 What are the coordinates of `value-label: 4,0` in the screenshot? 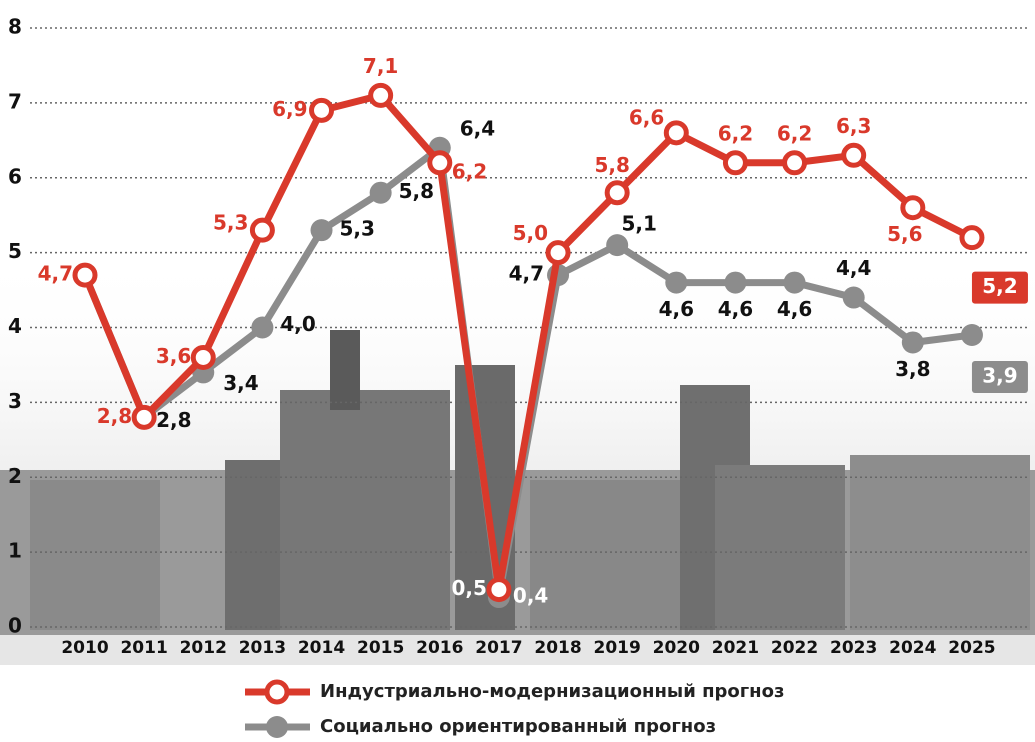 It's located at (297, 324).